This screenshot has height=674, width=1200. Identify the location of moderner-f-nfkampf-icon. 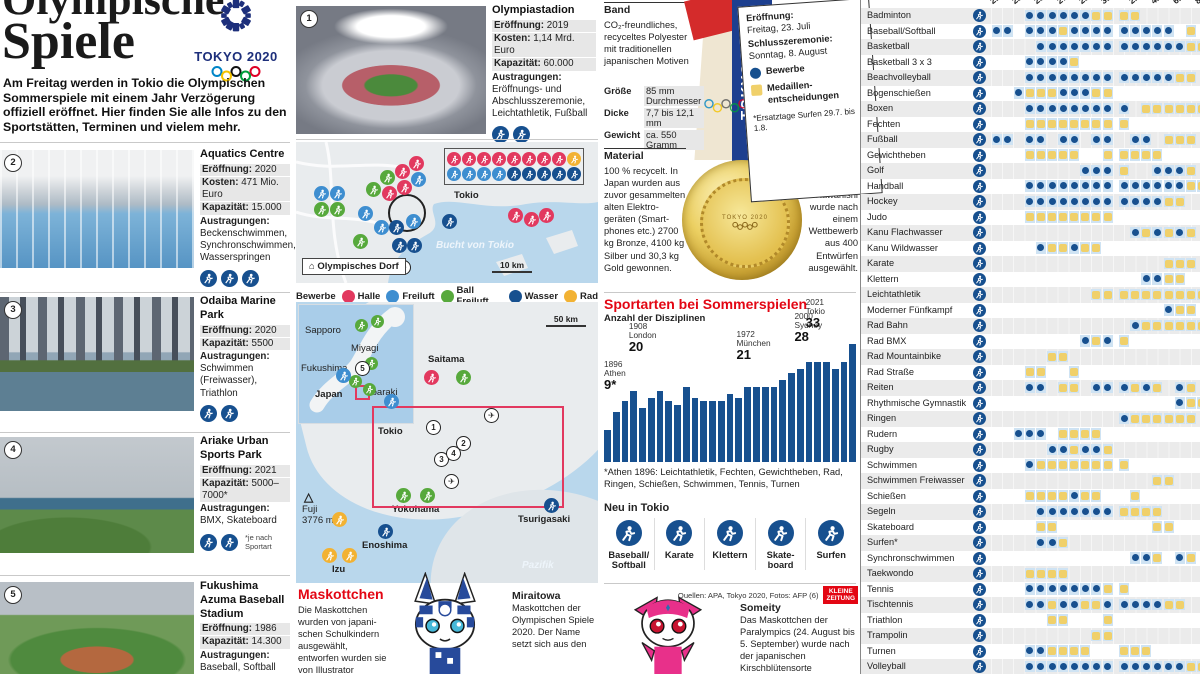
(979, 310).